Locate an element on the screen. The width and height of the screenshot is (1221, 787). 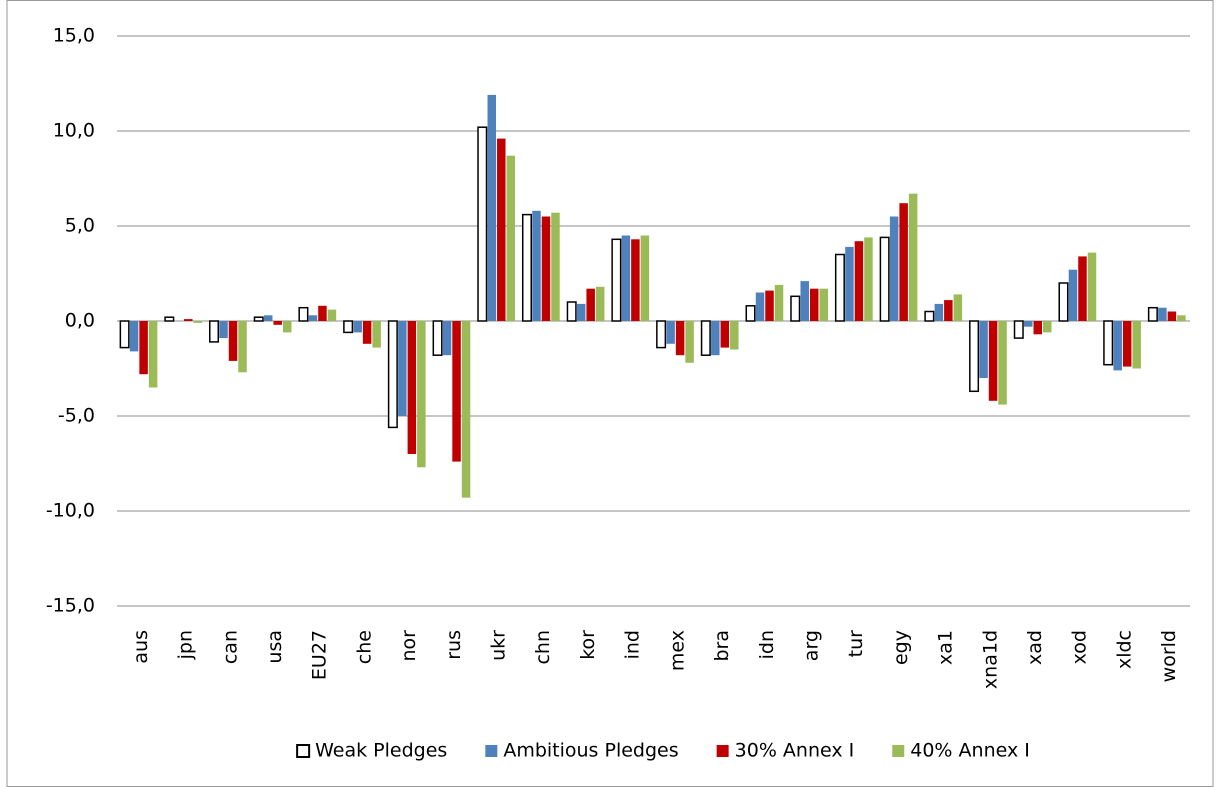
x-tick-label: mex is located at coordinates (677, 650).